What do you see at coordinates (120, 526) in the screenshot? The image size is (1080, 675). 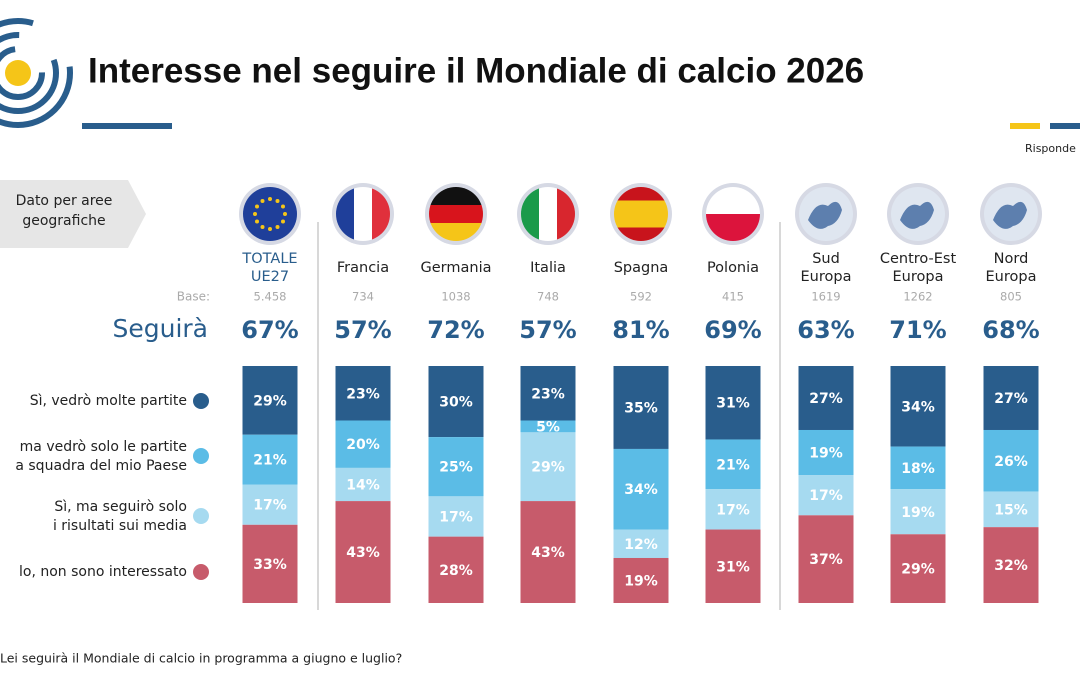 I see `legend-label: i risultati sui media` at bounding box center [120, 526].